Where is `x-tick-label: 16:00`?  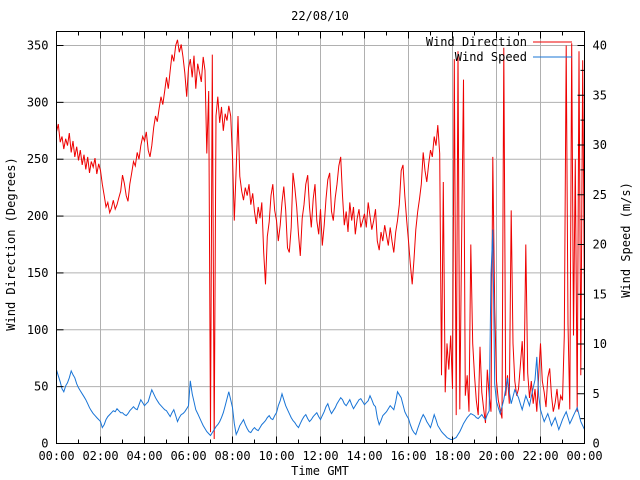
x-tick-label: 16:00 is located at coordinates (408, 456).